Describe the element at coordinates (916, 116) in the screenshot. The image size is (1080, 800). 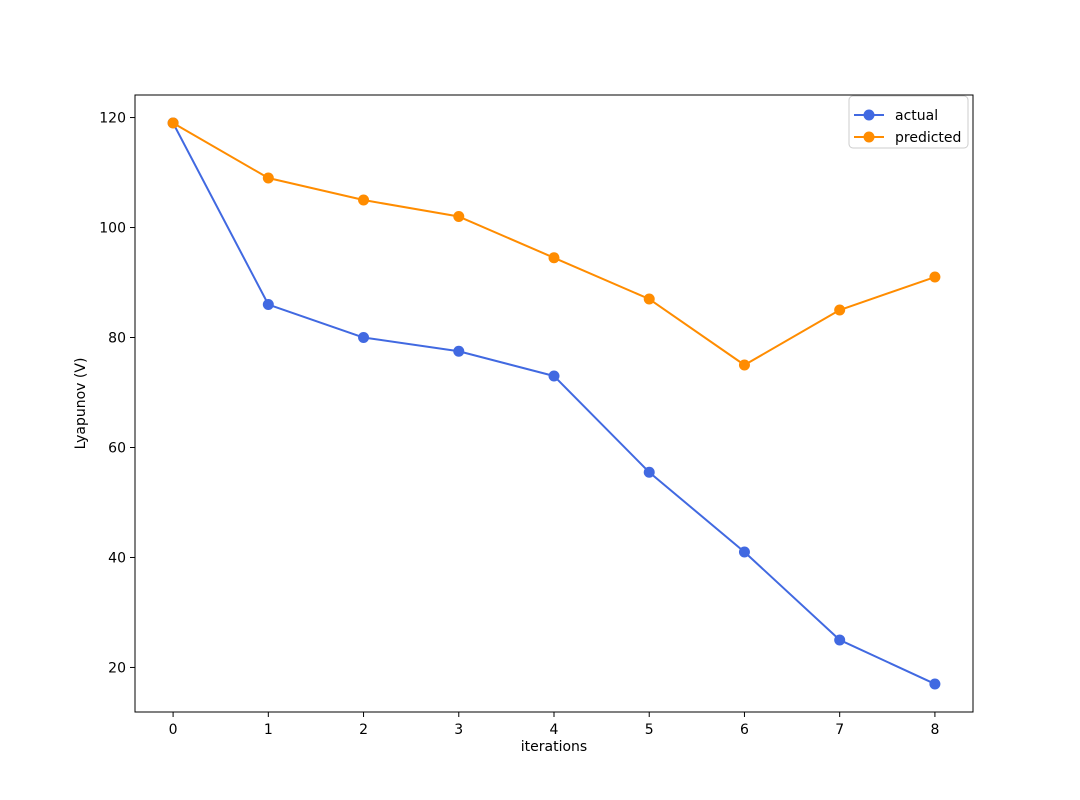
I see `legend-label-actual: actual` at that location.